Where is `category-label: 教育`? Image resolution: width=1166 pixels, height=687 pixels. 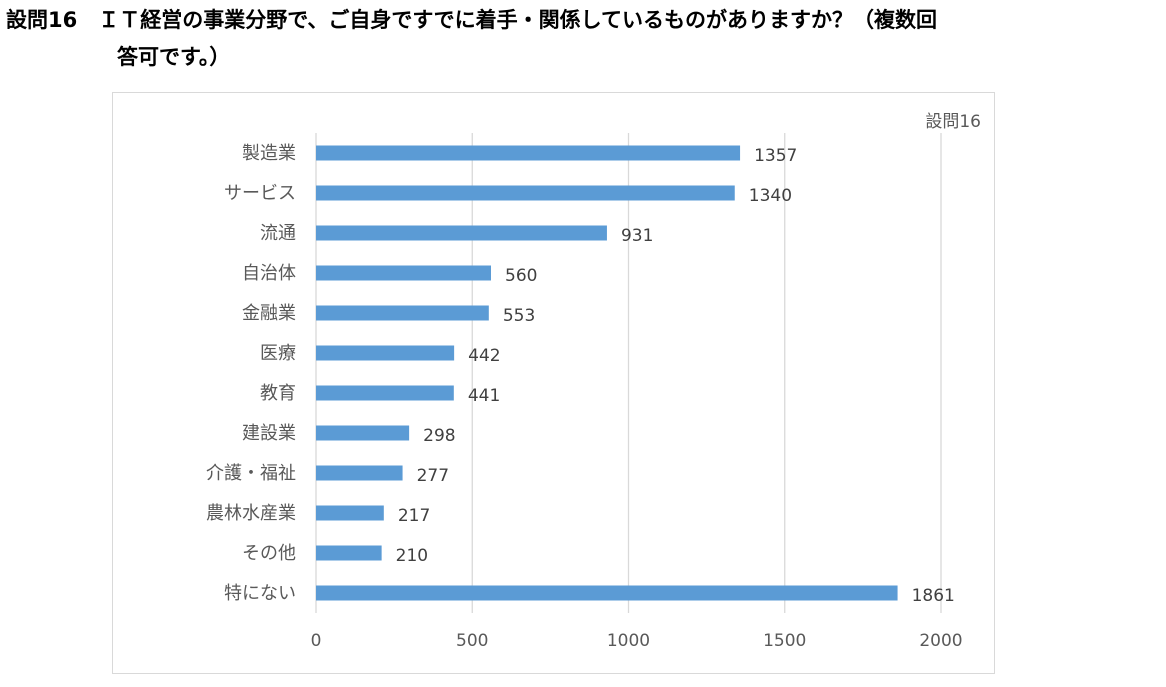 category-label: 教育 is located at coordinates (278, 393).